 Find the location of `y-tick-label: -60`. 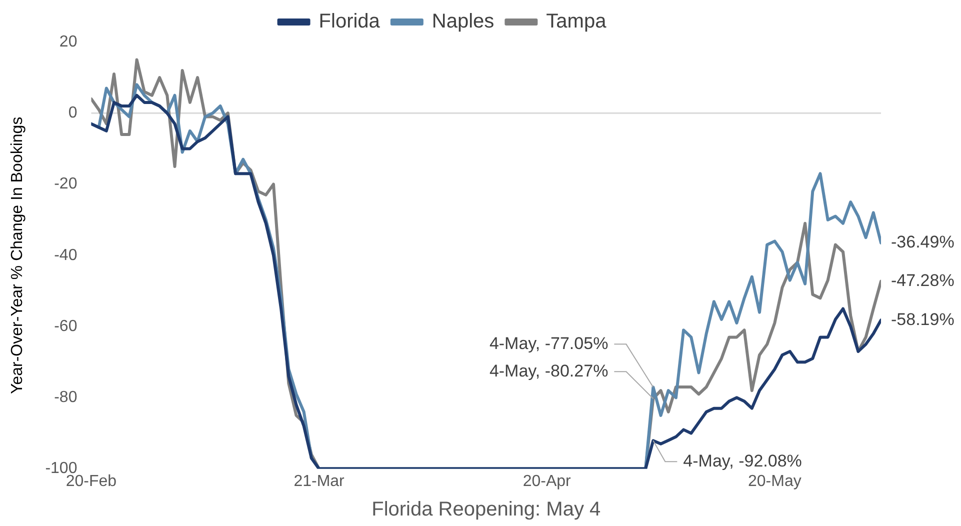

y-tick-label: -60 is located at coordinates (66, 326).